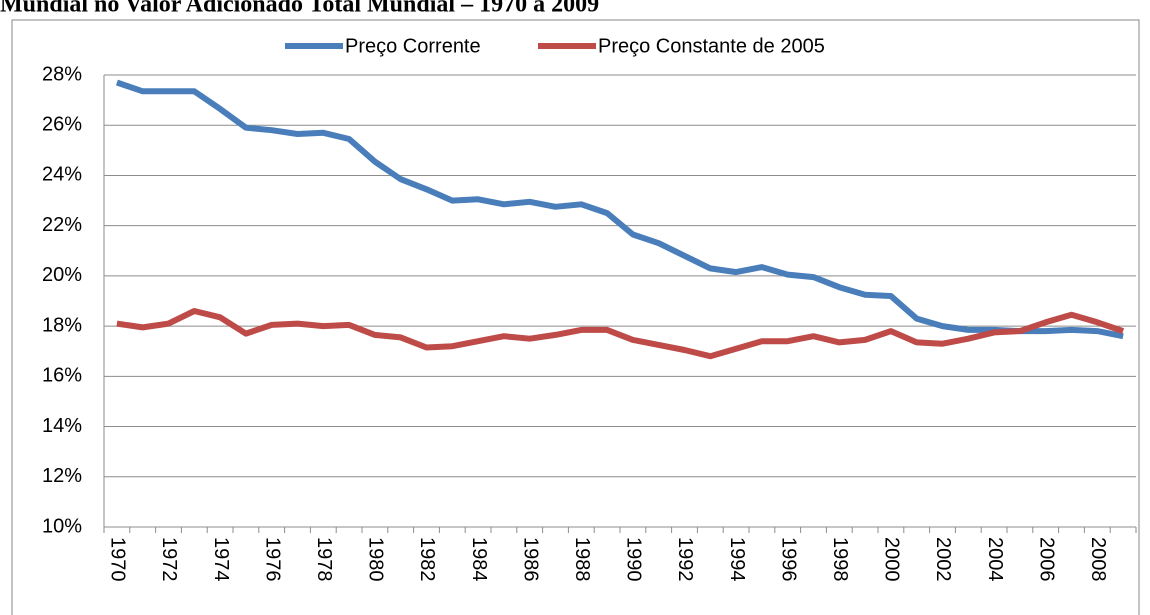 This screenshot has width=1150, height=615. I want to click on x-tick-label: 1994, so click(737, 559).